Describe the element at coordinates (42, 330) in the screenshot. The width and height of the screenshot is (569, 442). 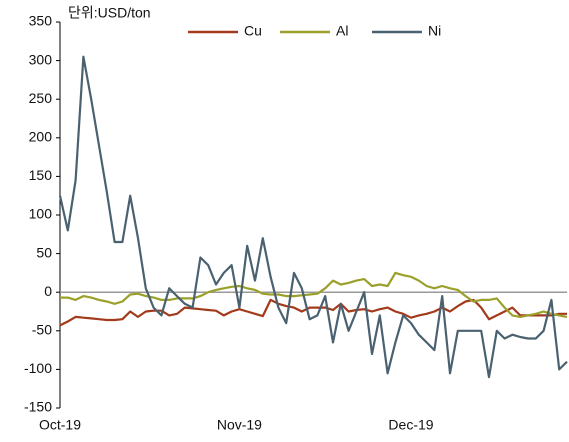
I see `y-tick-label: -50` at that location.